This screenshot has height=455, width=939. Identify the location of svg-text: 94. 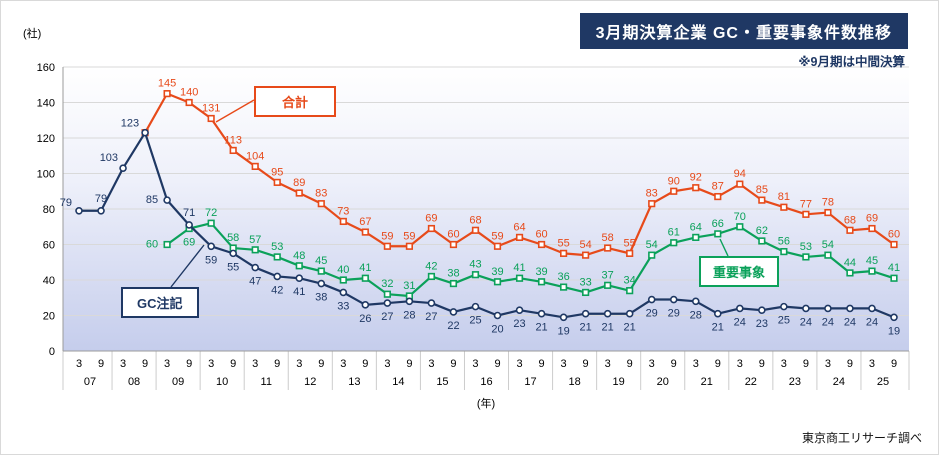
(740, 174).